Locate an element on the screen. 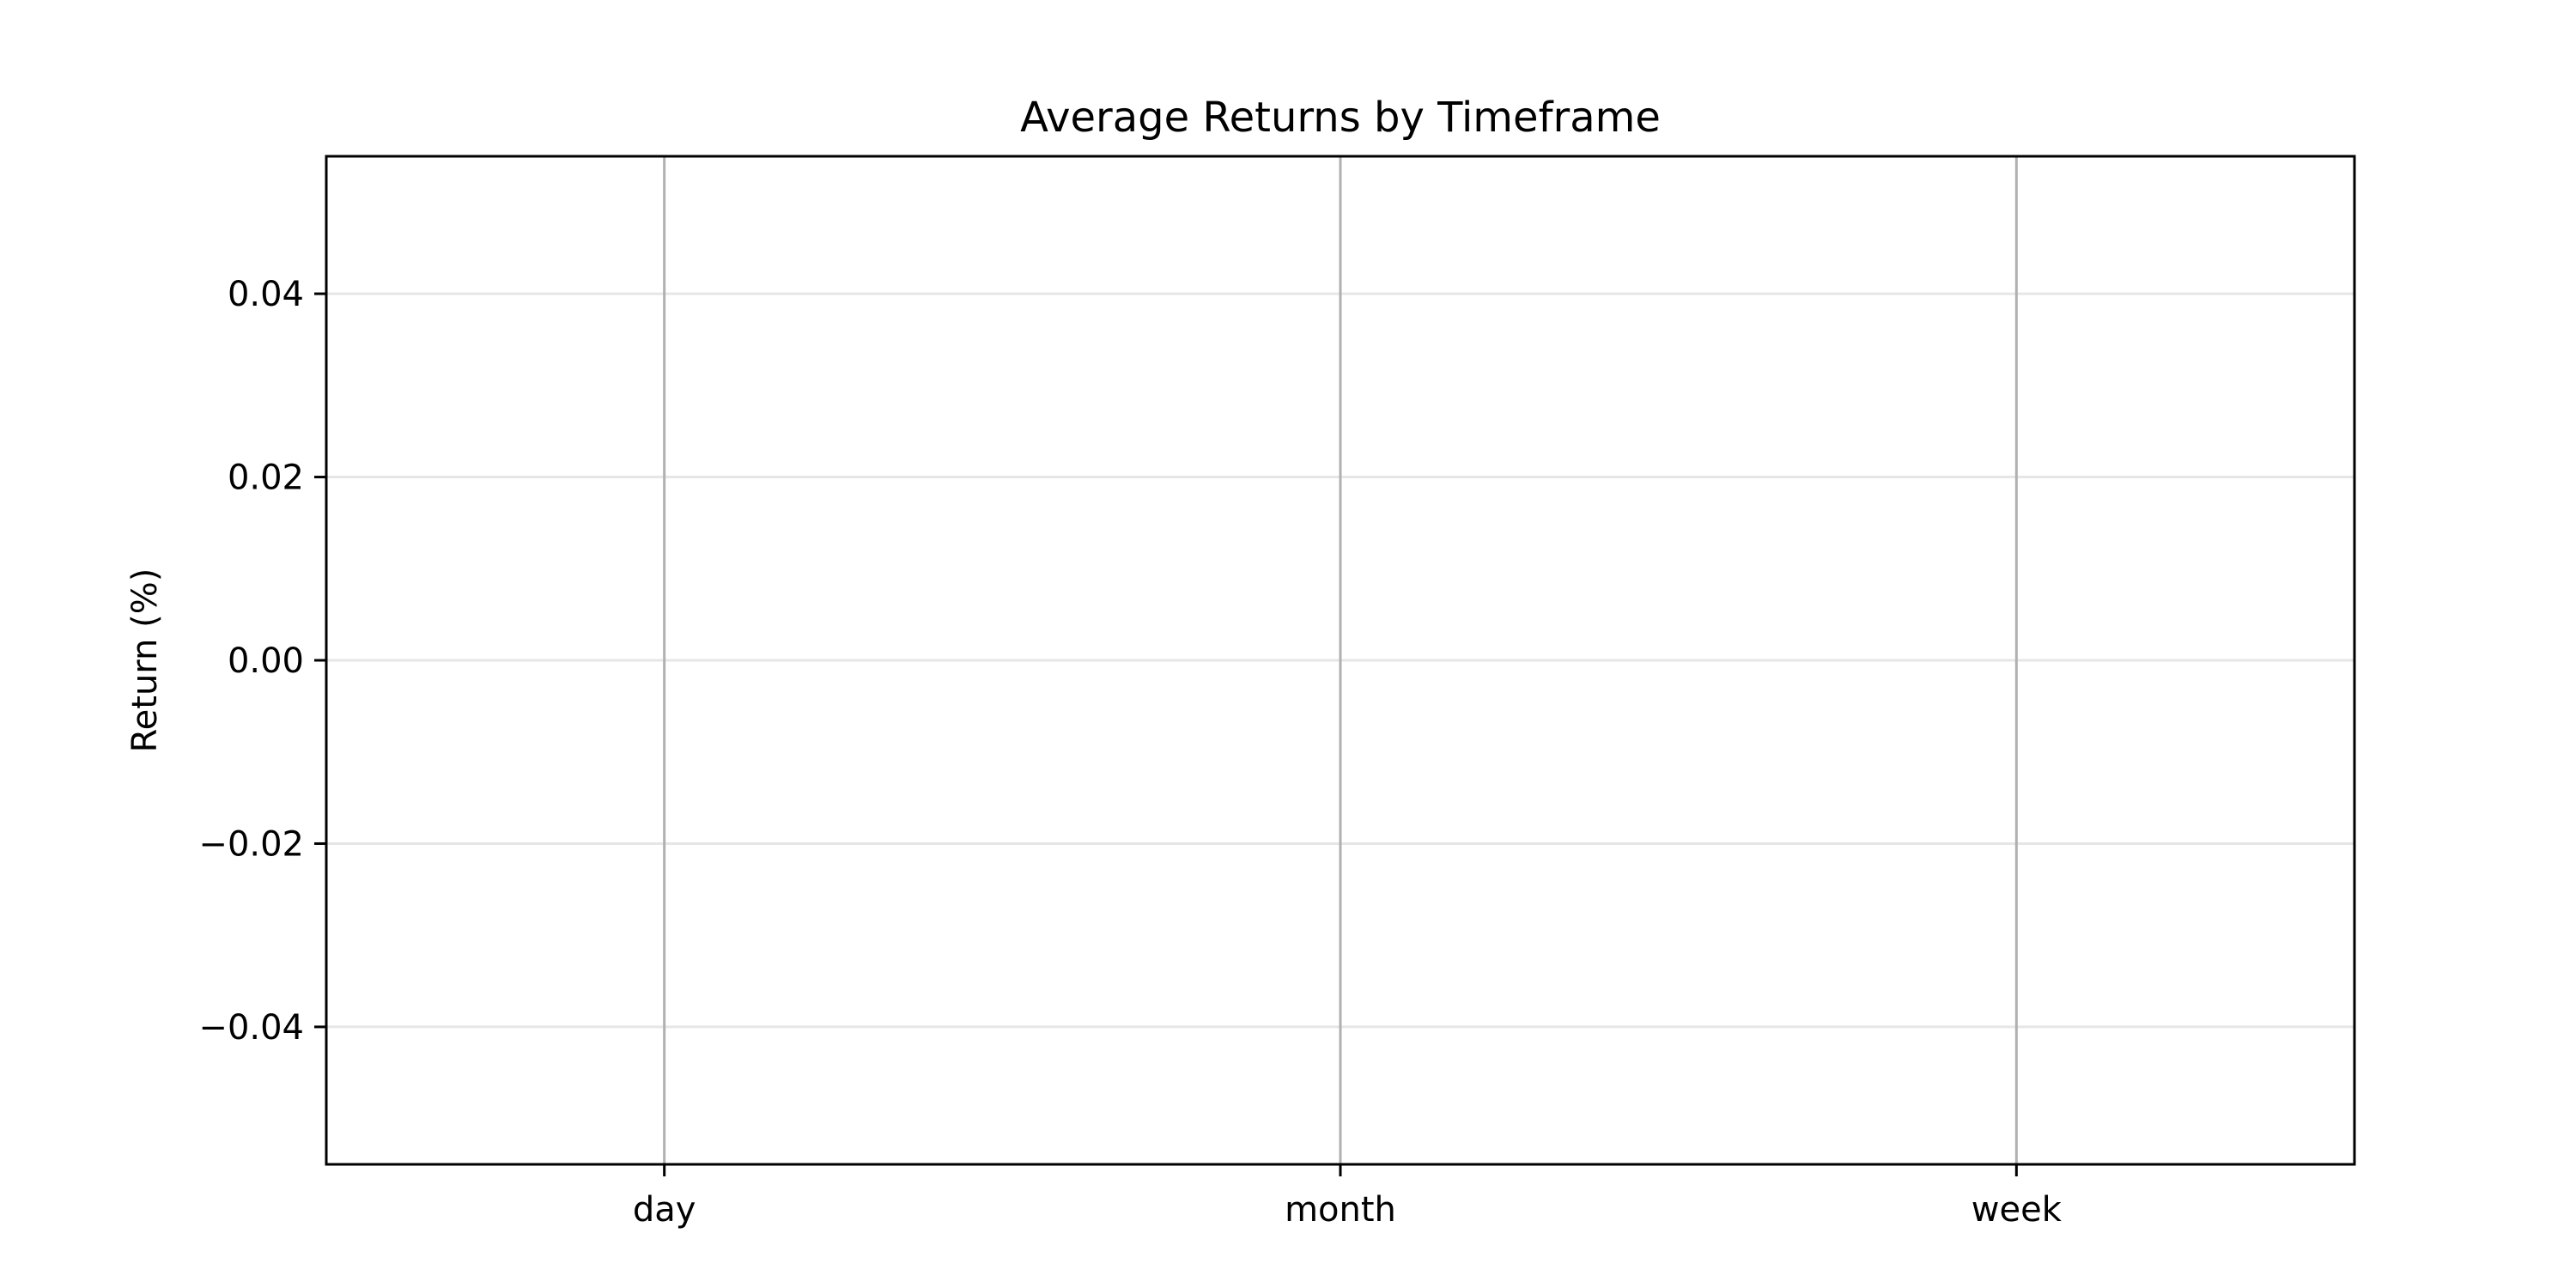 This screenshot has width=2576, height=1288. y-axis-label: Return (%) is located at coordinates (145, 660).